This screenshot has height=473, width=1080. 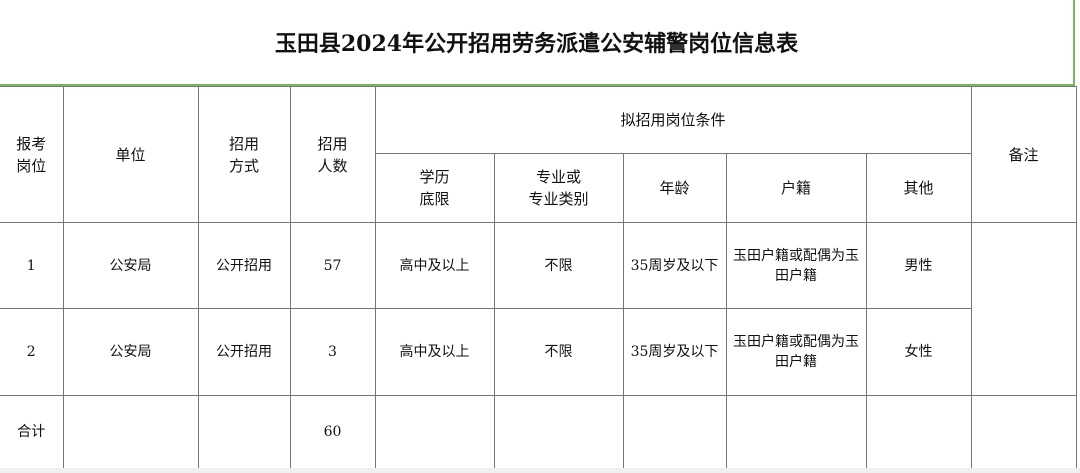 What do you see at coordinates (1023, 154) in the screenshot?
I see `header-remarks: 备注` at bounding box center [1023, 154].